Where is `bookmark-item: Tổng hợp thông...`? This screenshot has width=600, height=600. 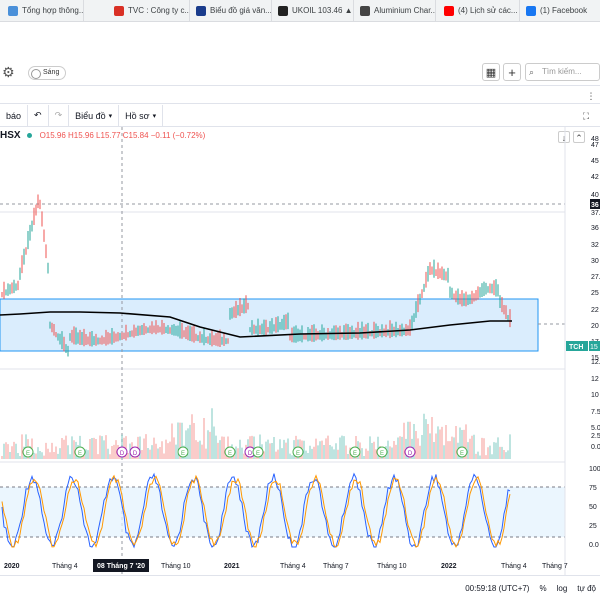 bookmark-item: Tổng hợp thông... is located at coordinates (43, 10).